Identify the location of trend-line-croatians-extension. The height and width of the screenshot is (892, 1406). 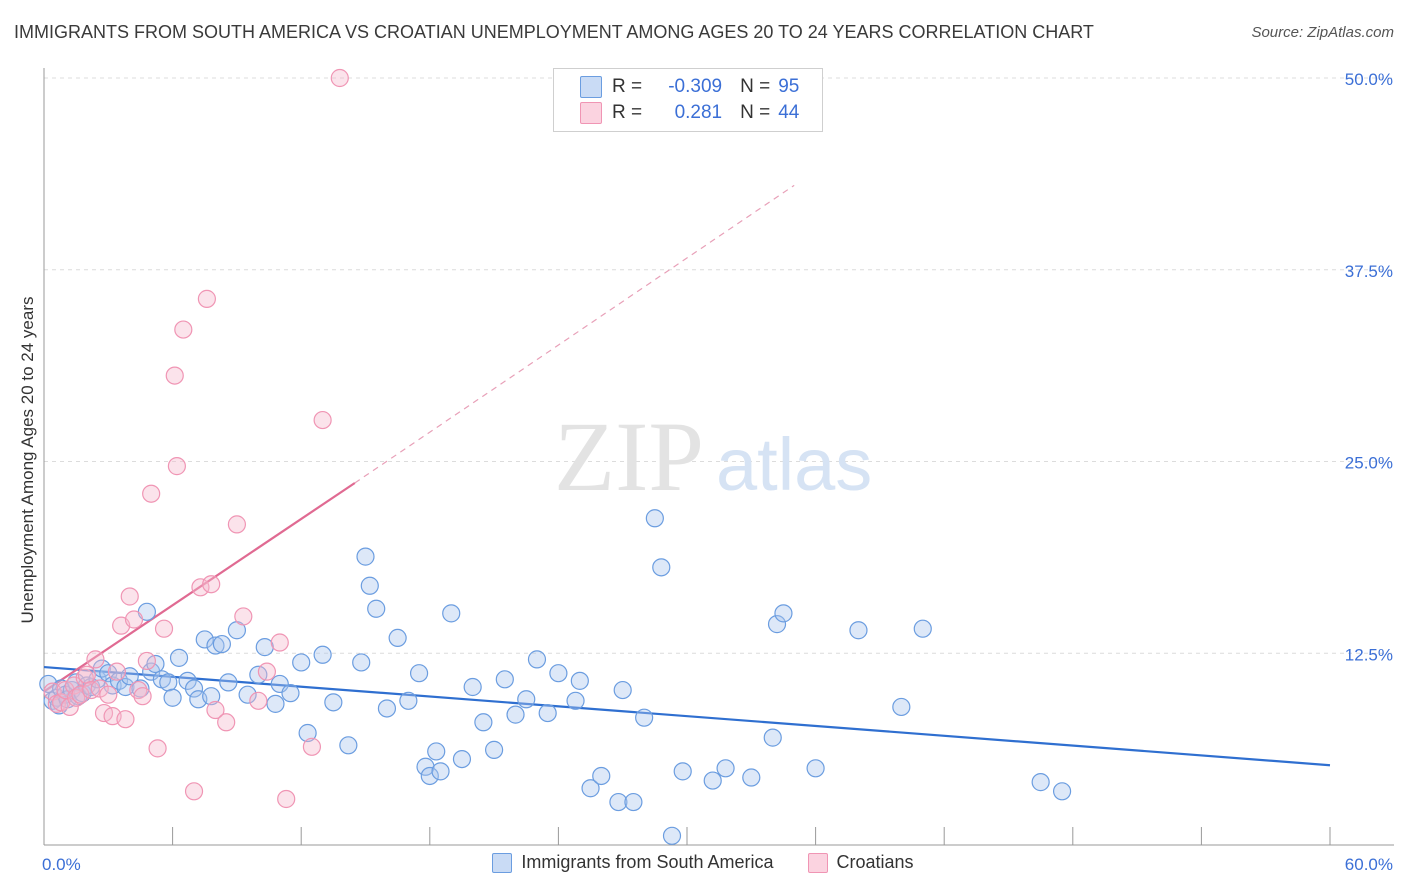
(574, 334).